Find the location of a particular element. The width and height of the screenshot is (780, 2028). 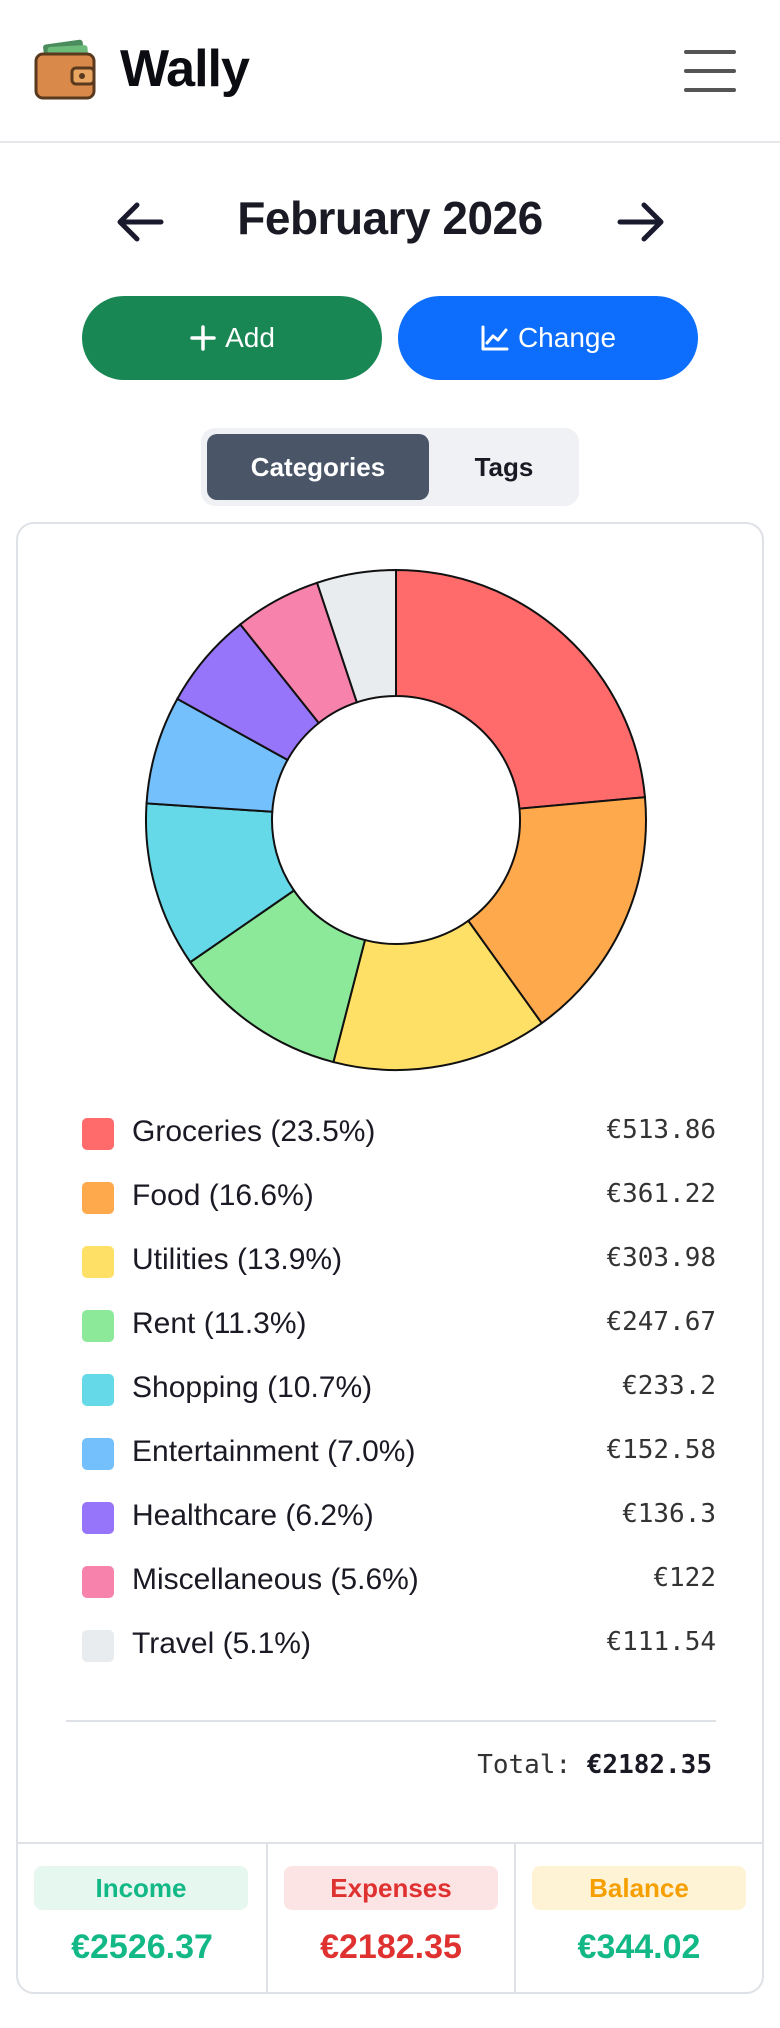

legend-label: Healthcare (6.2%) is located at coordinates (253, 1515).